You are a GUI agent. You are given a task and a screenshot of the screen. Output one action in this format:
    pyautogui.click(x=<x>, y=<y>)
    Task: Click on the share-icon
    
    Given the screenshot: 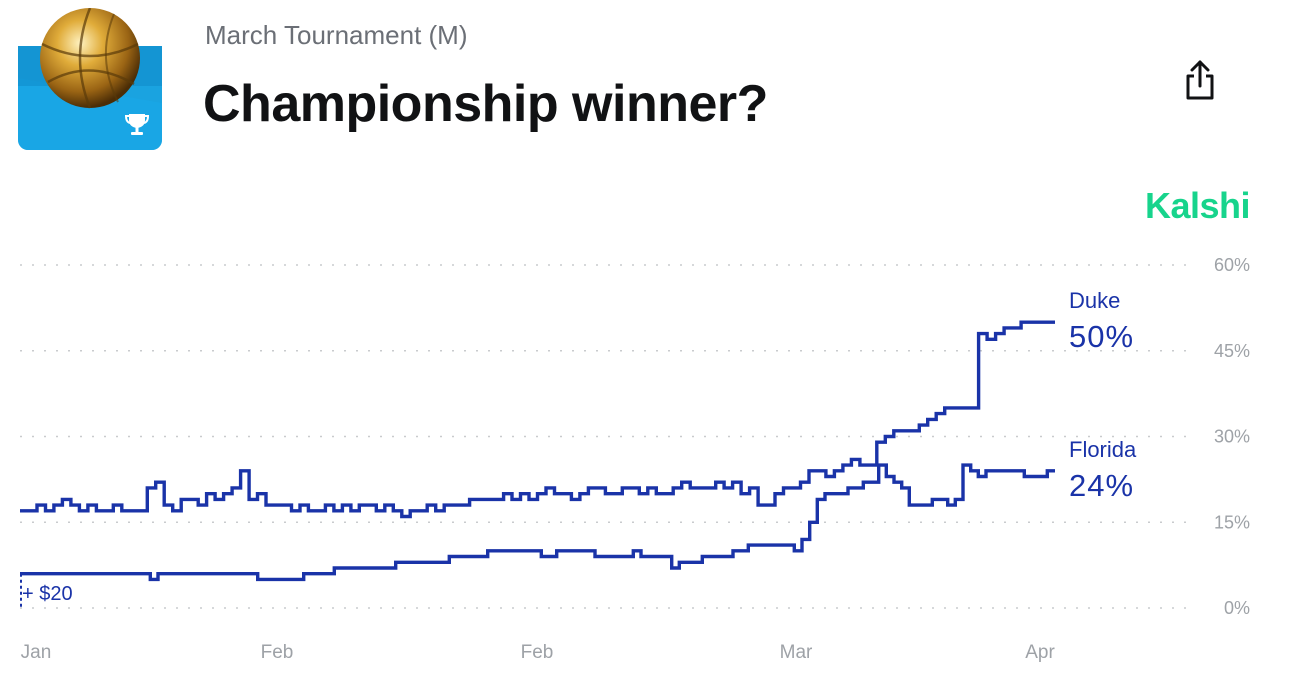 What is the action you would take?
    pyautogui.click(x=1200, y=80)
    